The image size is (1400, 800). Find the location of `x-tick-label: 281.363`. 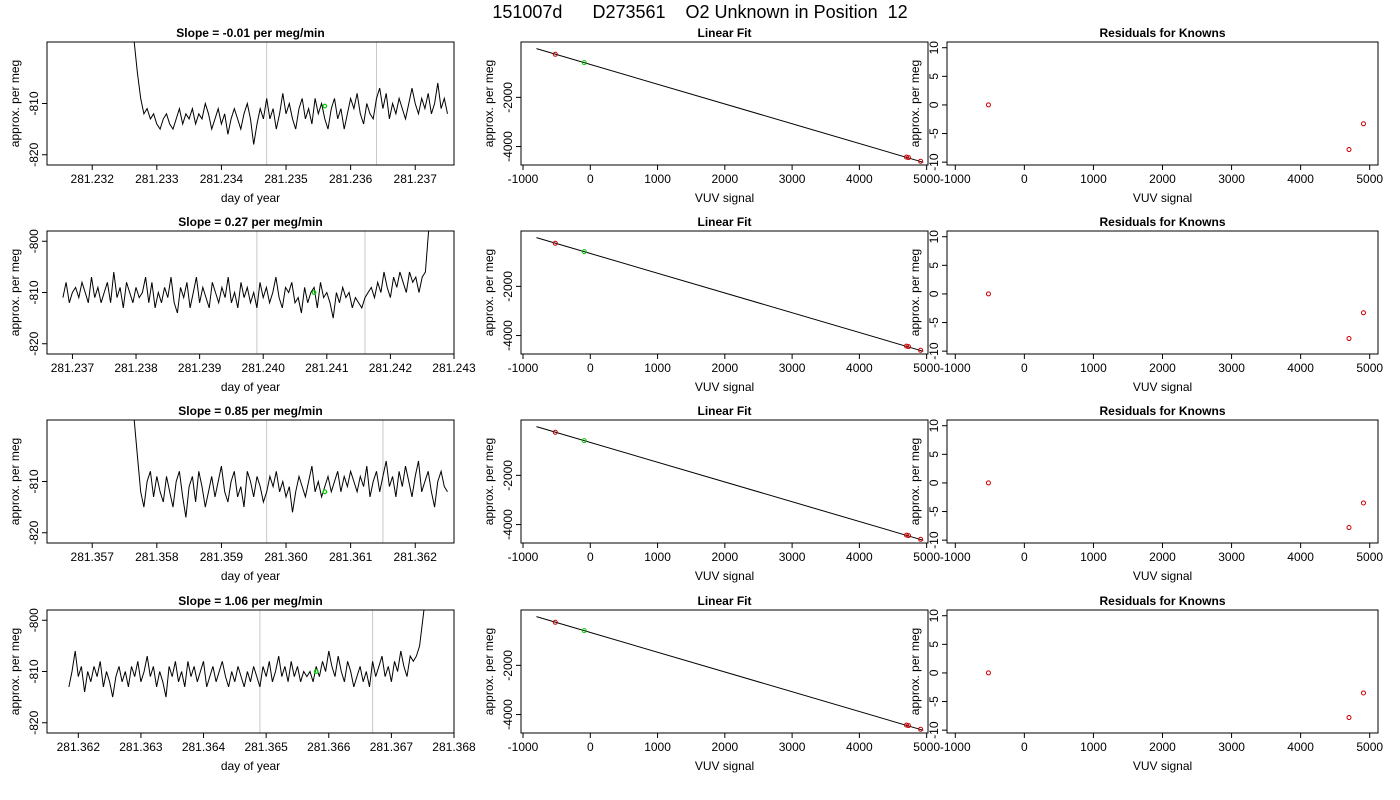

x-tick-label: 281.363 is located at coordinates (141, 747).